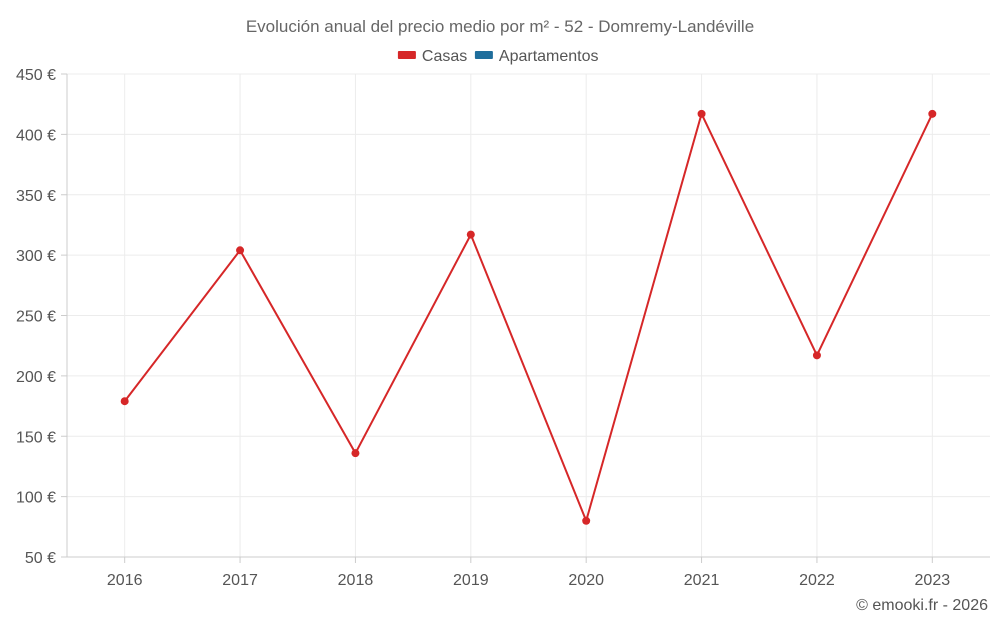 This screenshot has height=630, width=1000. What do you see at coordinates (40, 558) in the screenshot?
I see `y-tick-label: 50 €` at bounding box center [40, 558].